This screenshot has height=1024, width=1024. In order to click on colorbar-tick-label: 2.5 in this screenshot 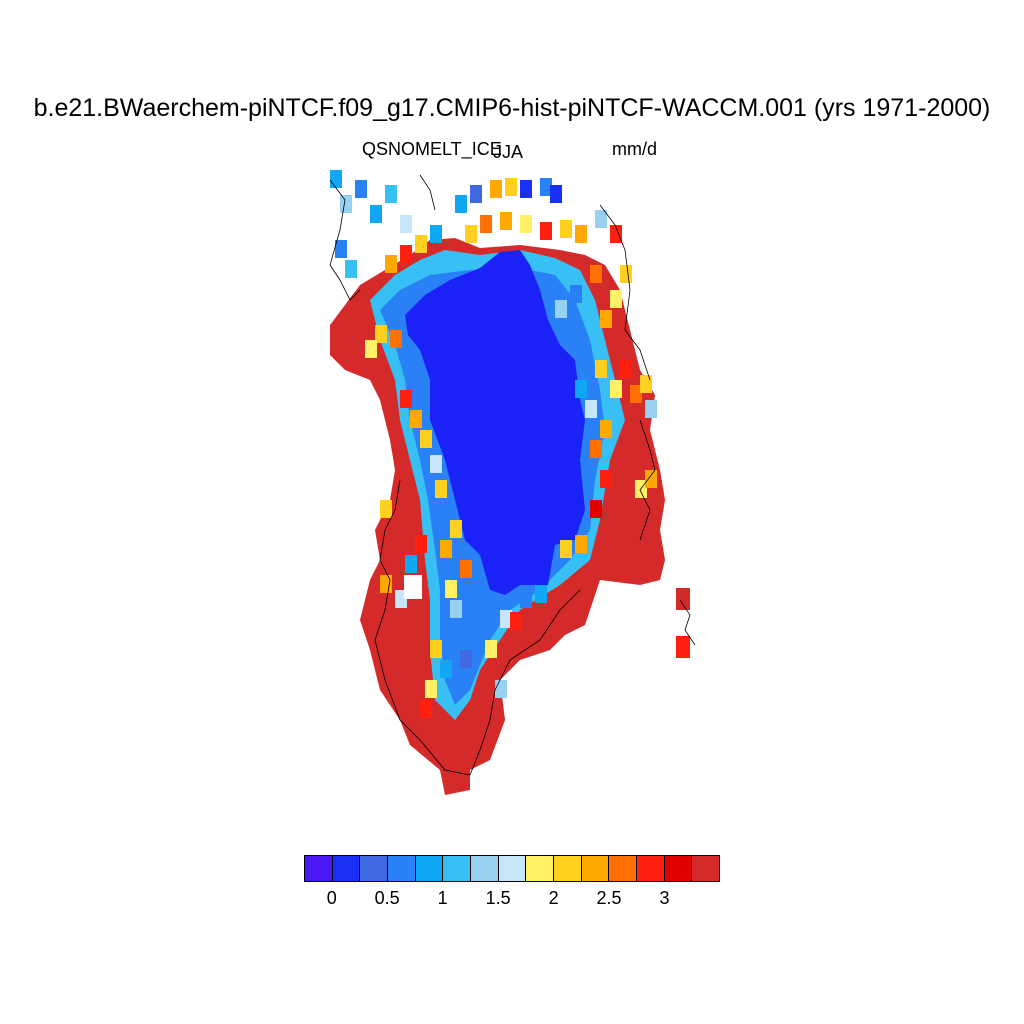, I will do `click(609, 898)`.